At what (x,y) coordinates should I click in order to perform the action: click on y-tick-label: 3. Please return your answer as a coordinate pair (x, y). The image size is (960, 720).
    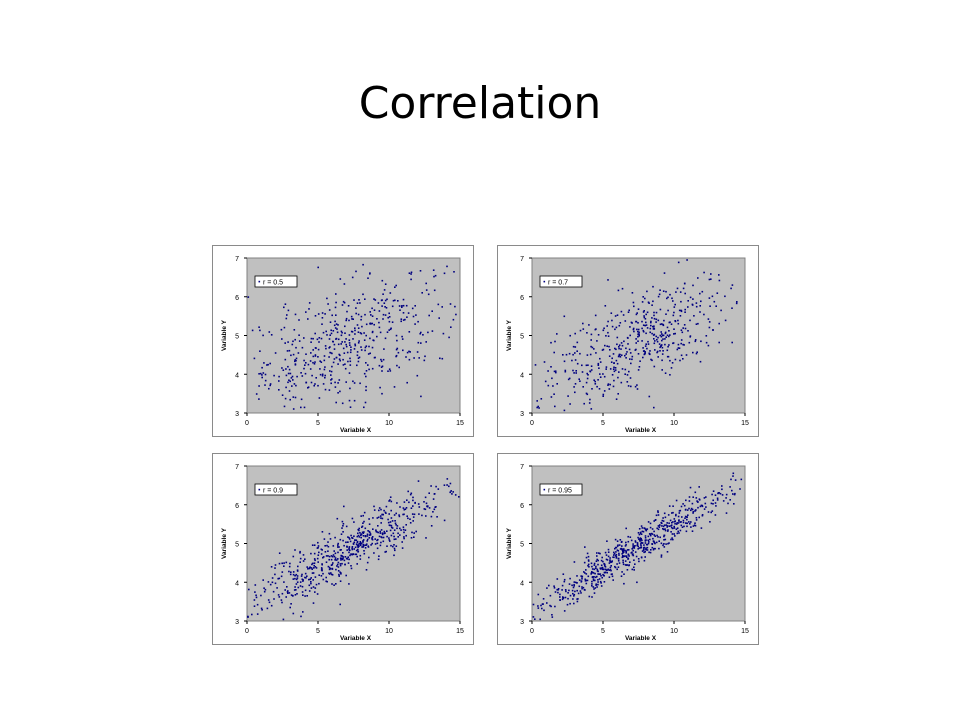
    Looking at the image, I should click on (522, 622).